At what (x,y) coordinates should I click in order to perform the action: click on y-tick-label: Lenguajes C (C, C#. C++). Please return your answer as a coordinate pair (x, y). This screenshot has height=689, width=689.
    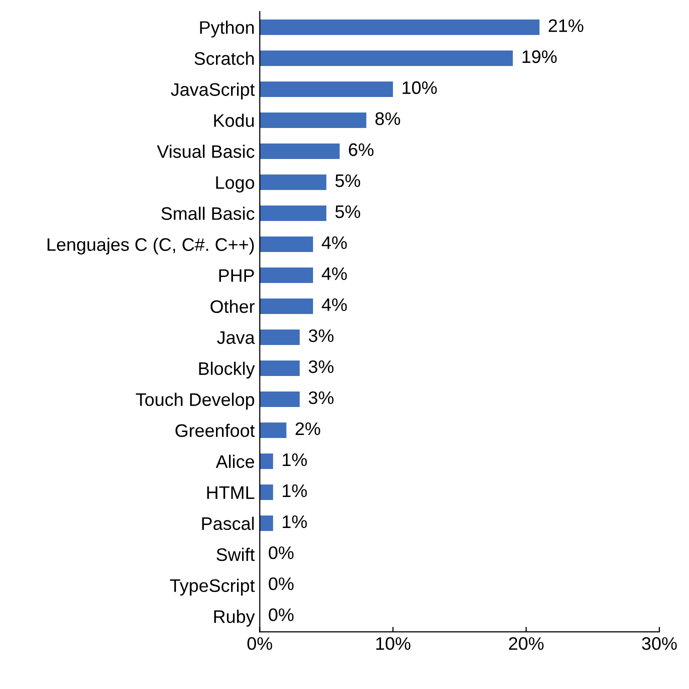
    Looking at the image, I should click on (151, 246).